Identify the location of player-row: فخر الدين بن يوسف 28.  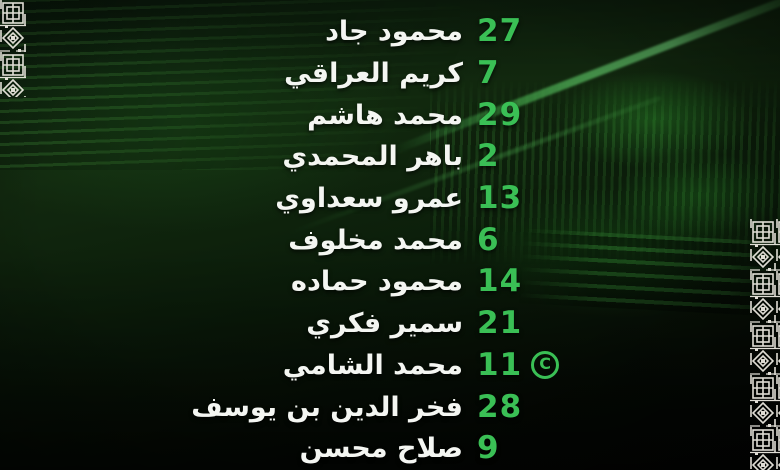
(390, 407).